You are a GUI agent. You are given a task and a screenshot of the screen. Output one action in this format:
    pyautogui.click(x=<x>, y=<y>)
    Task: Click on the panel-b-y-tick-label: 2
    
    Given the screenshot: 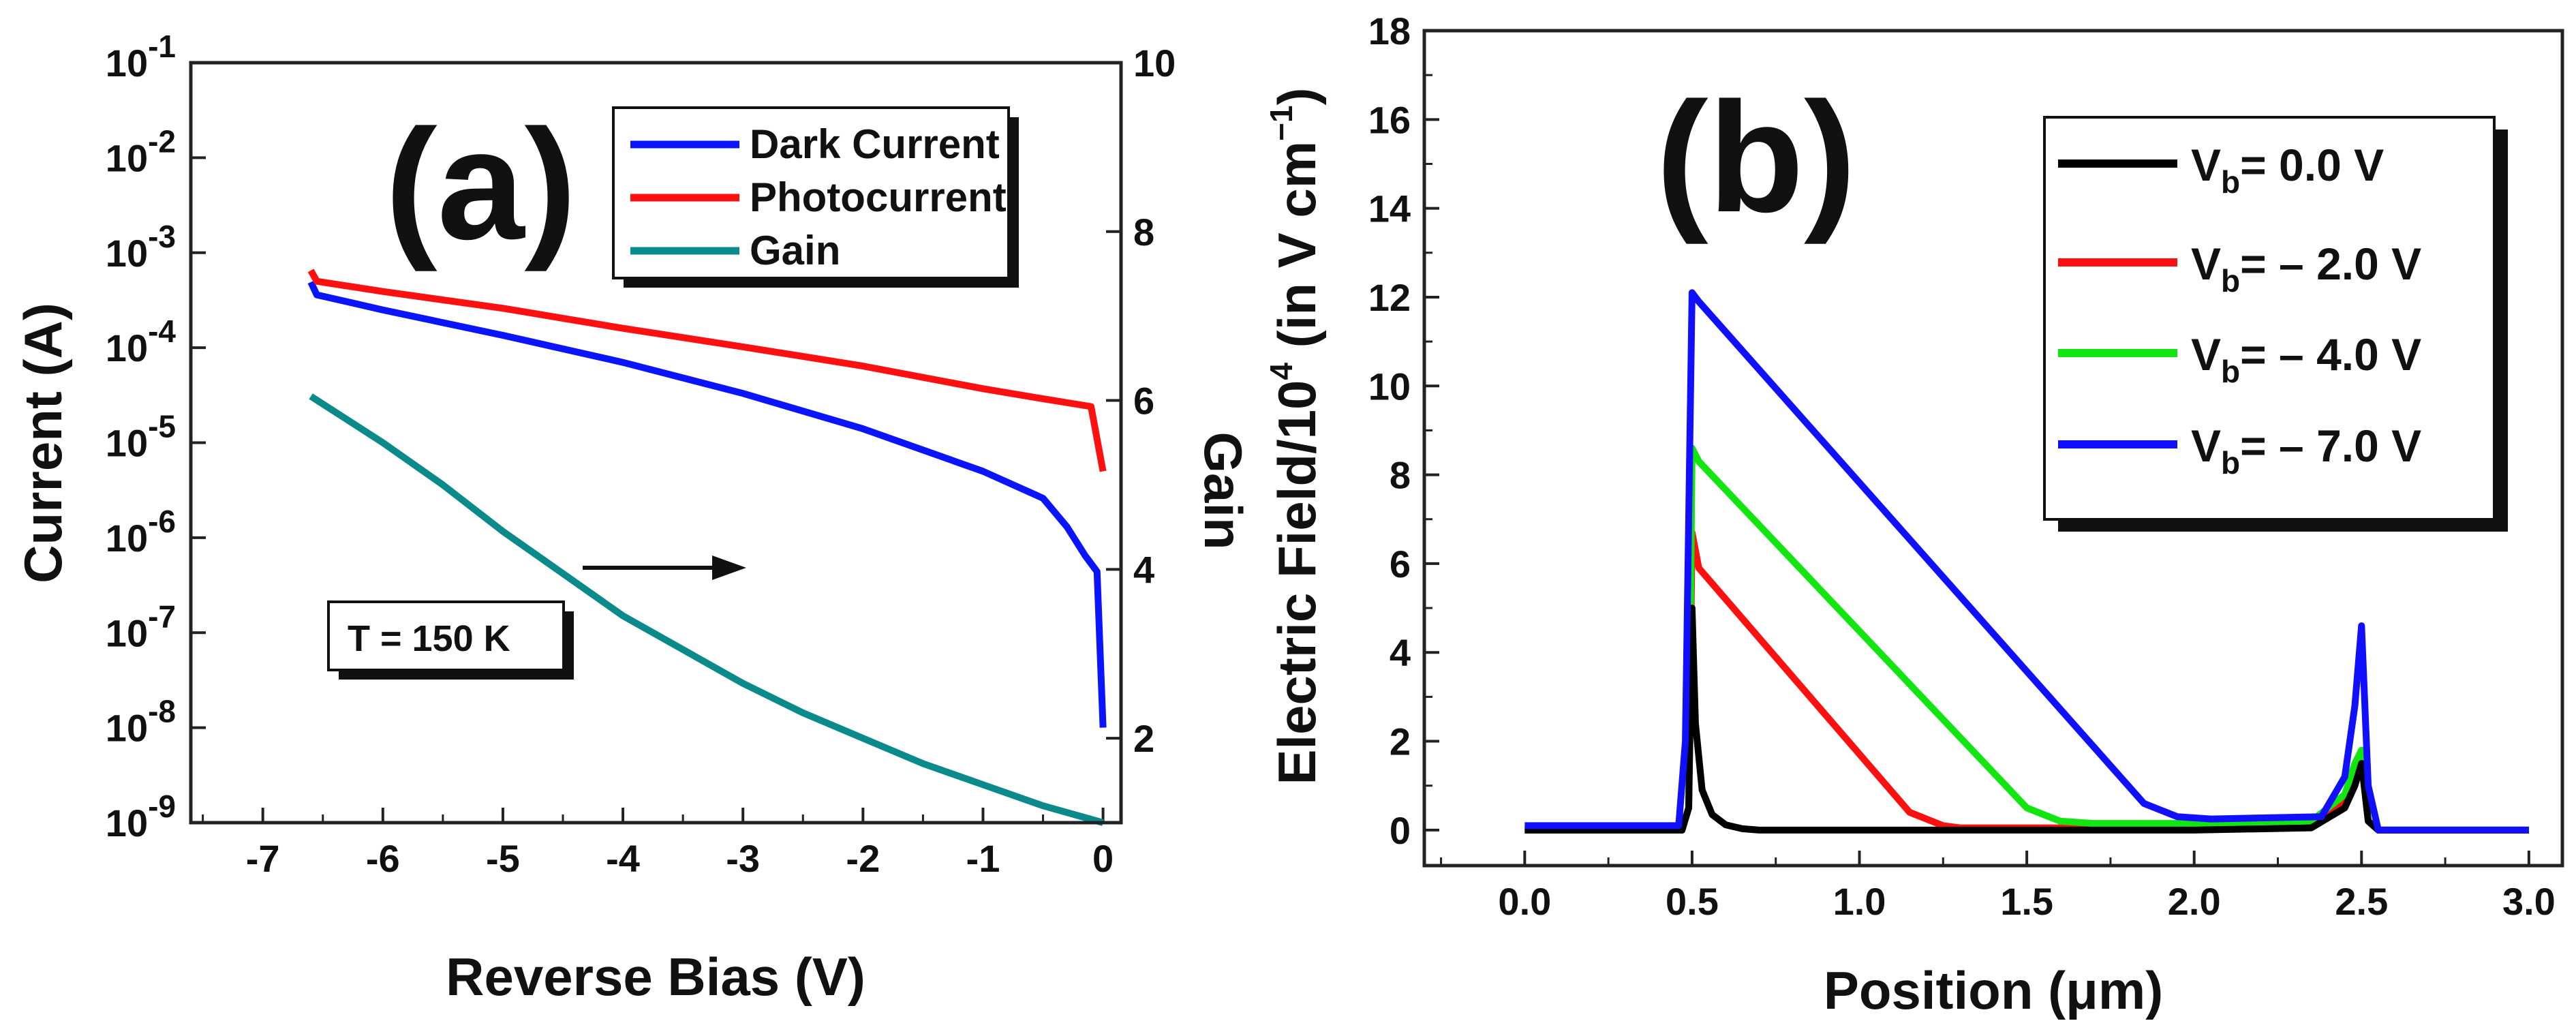 What is the action you would take?
    pyautogui.click(x=1400, y=741)
    